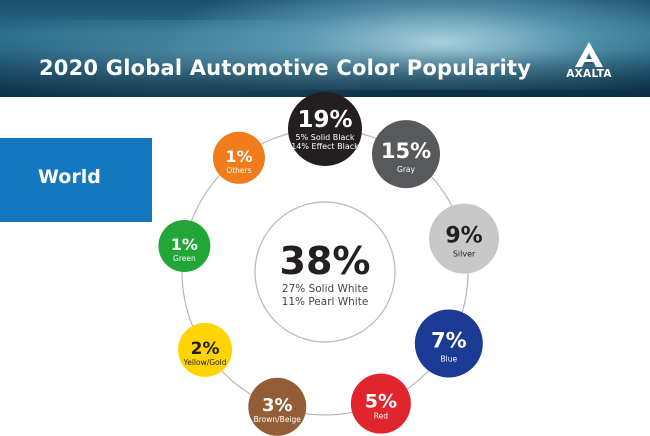 Image resolution: width=650 pixels, height=436 pixels. I want to click on color-bubble-green: 1%Green, so click(184, 245).